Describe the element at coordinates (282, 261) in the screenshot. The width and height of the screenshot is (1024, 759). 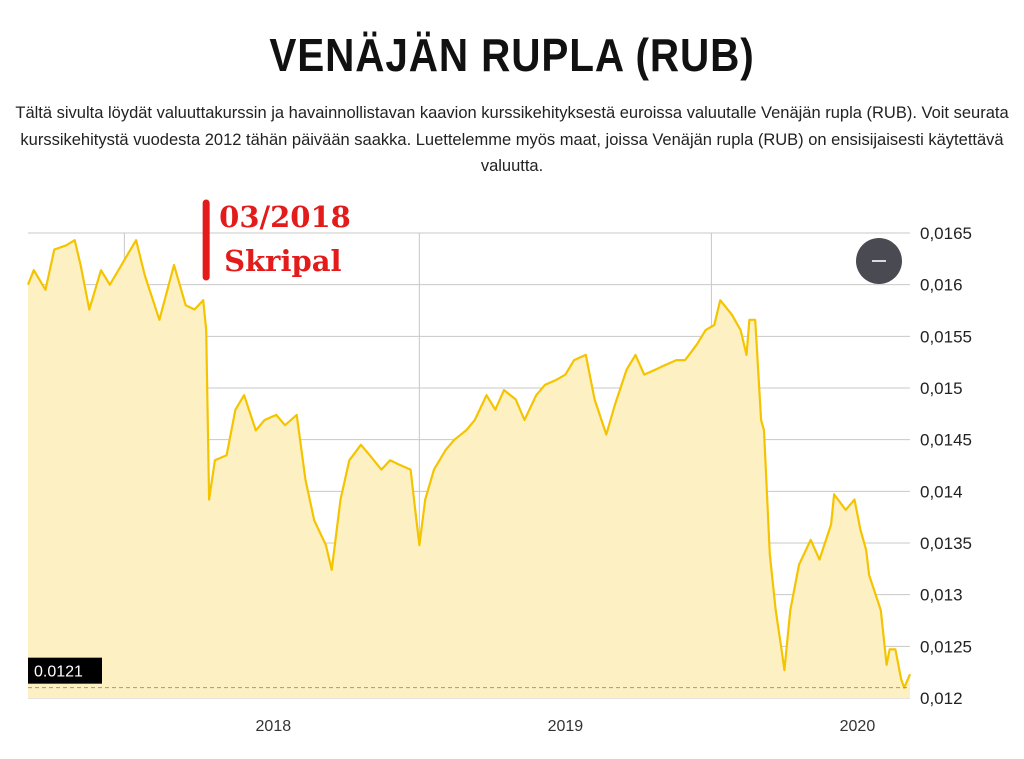
I see `annotation-event: Skripal` at that location.